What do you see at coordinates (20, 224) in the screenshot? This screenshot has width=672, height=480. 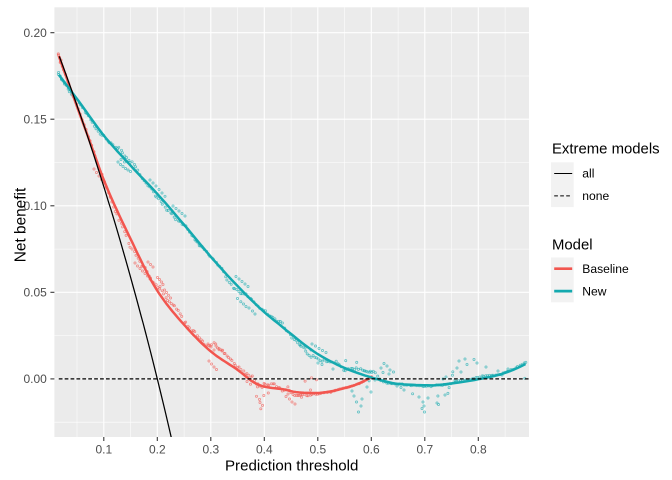 I see `svg-text: Net benefit` at bounding box center [20, 224].